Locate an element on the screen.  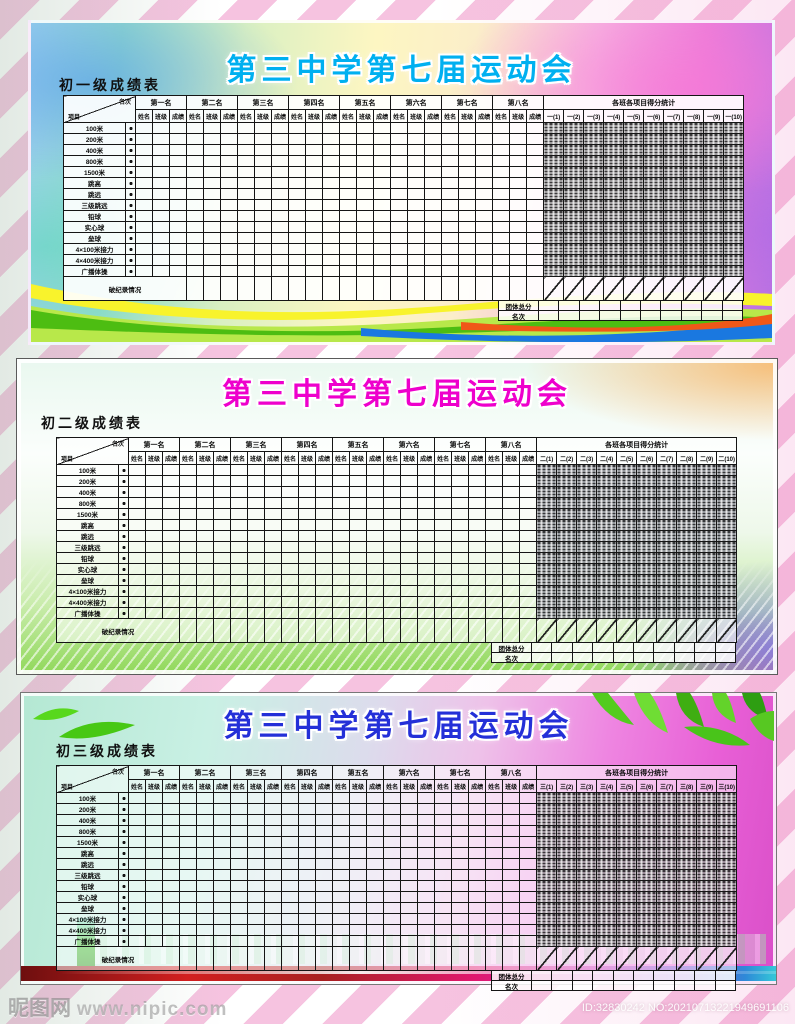
remarks-label: 破纪录情况 is located at coordinates (118, 958).